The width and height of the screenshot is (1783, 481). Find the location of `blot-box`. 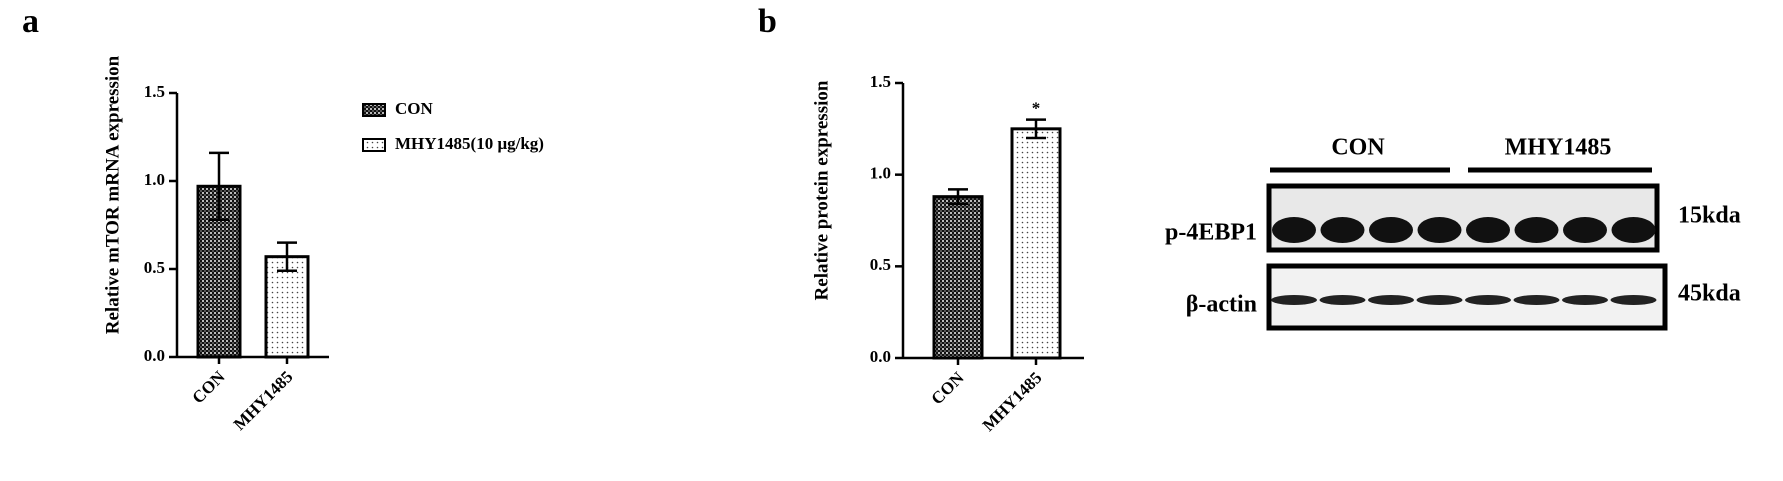

blot-box is located at coordinates (1463, 218).